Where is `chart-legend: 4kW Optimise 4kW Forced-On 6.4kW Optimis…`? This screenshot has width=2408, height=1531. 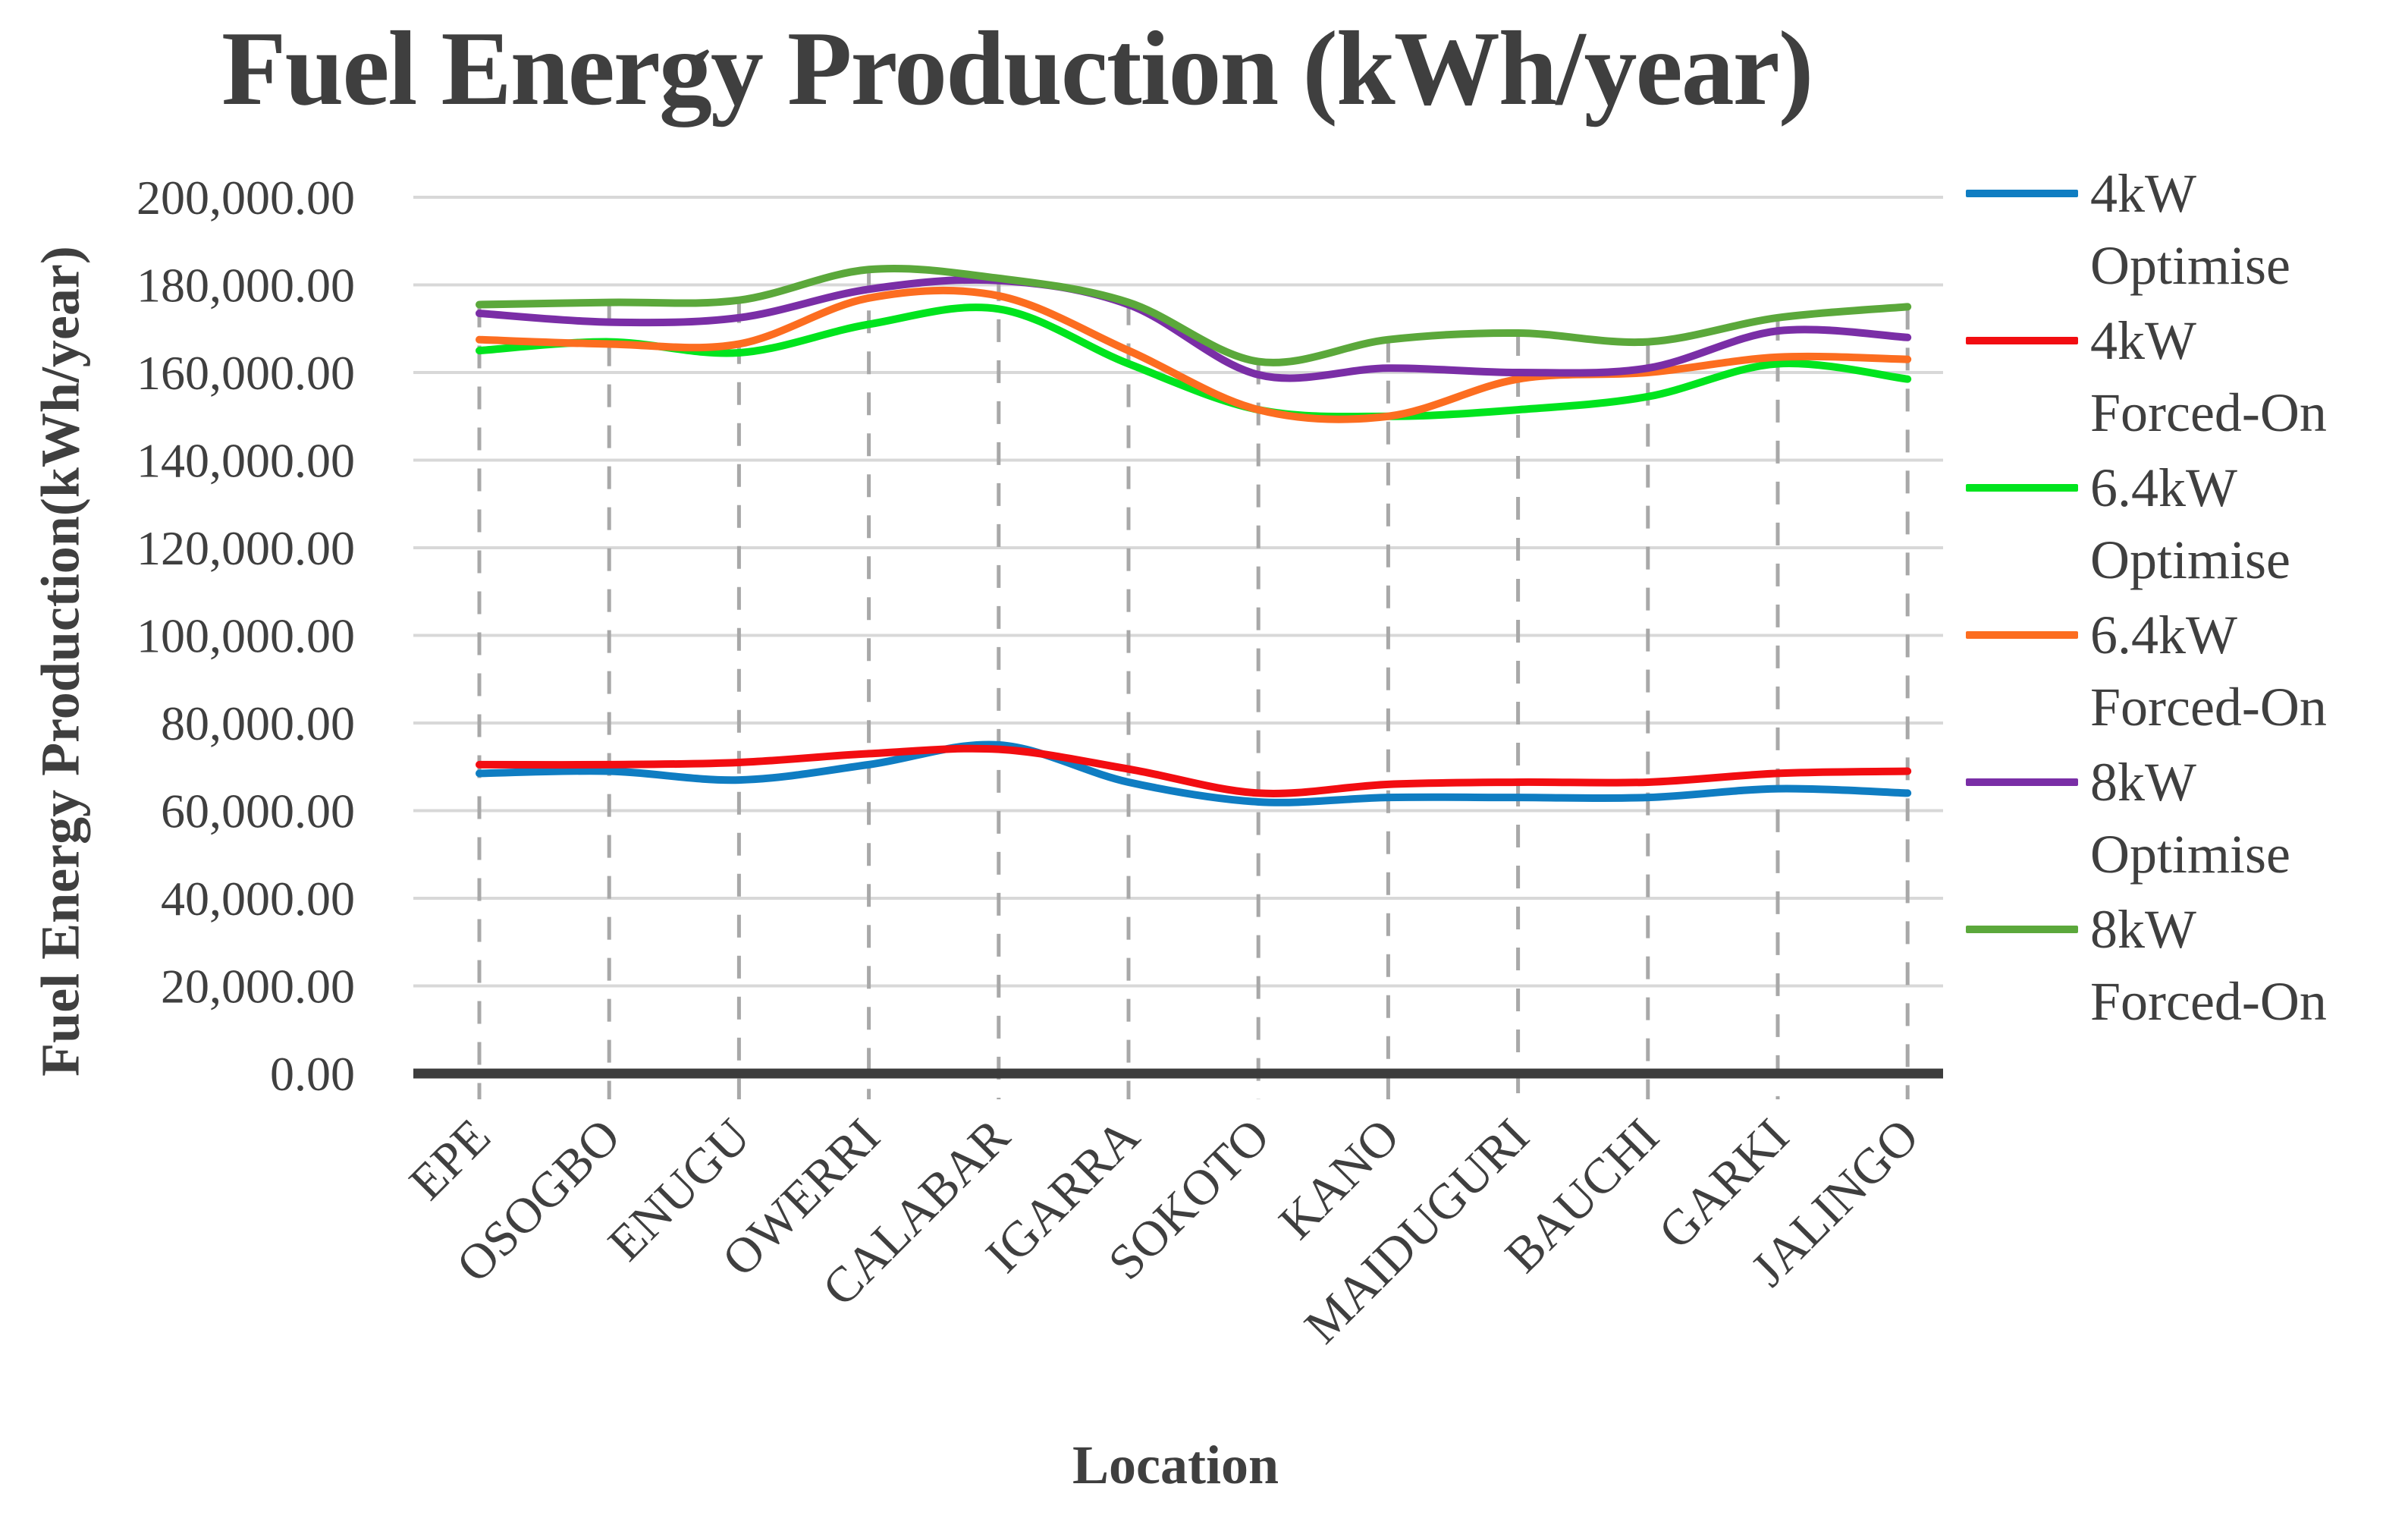 chart-legend: 4kW Optimise 4kW Forced-On 6.4kW Optimis… is located at coordinates (2187, 599).